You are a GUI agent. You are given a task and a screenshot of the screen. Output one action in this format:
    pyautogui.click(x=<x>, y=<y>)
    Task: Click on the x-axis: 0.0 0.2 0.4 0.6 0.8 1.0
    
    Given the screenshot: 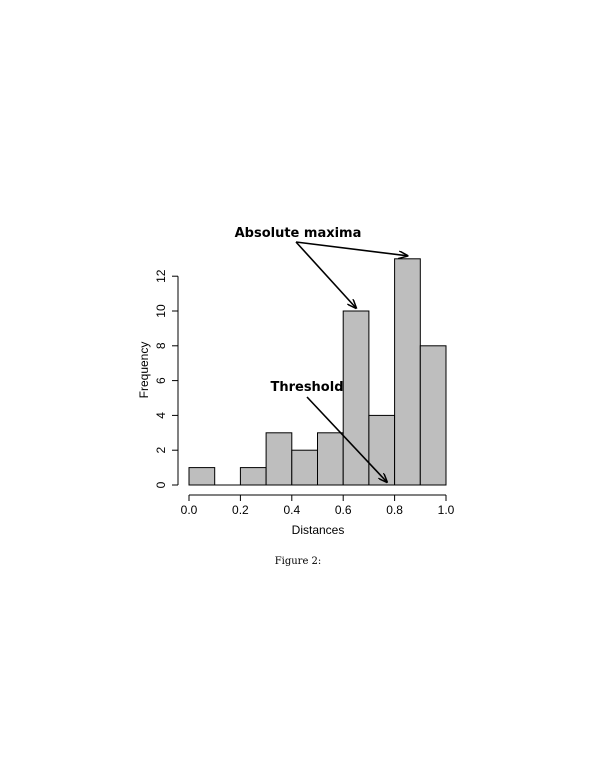 What is the action you would take?
    pyautogui.click(x=318, y=505)
    